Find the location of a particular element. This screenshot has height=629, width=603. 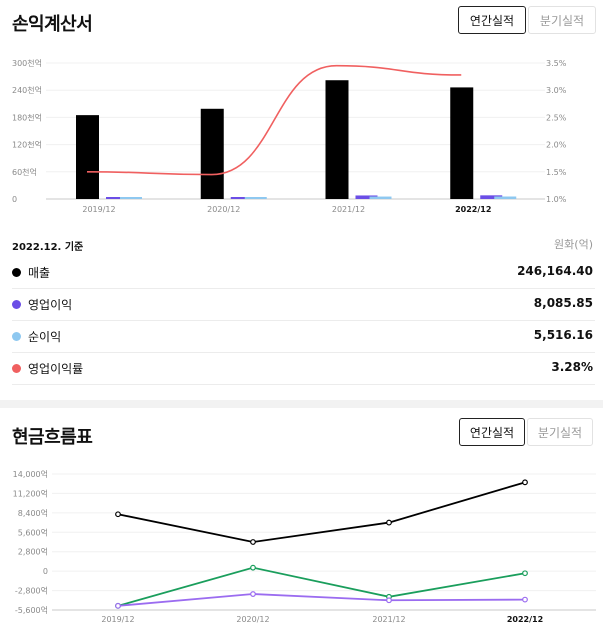

row-label: 순이익 is located at coordinates (45, 337).